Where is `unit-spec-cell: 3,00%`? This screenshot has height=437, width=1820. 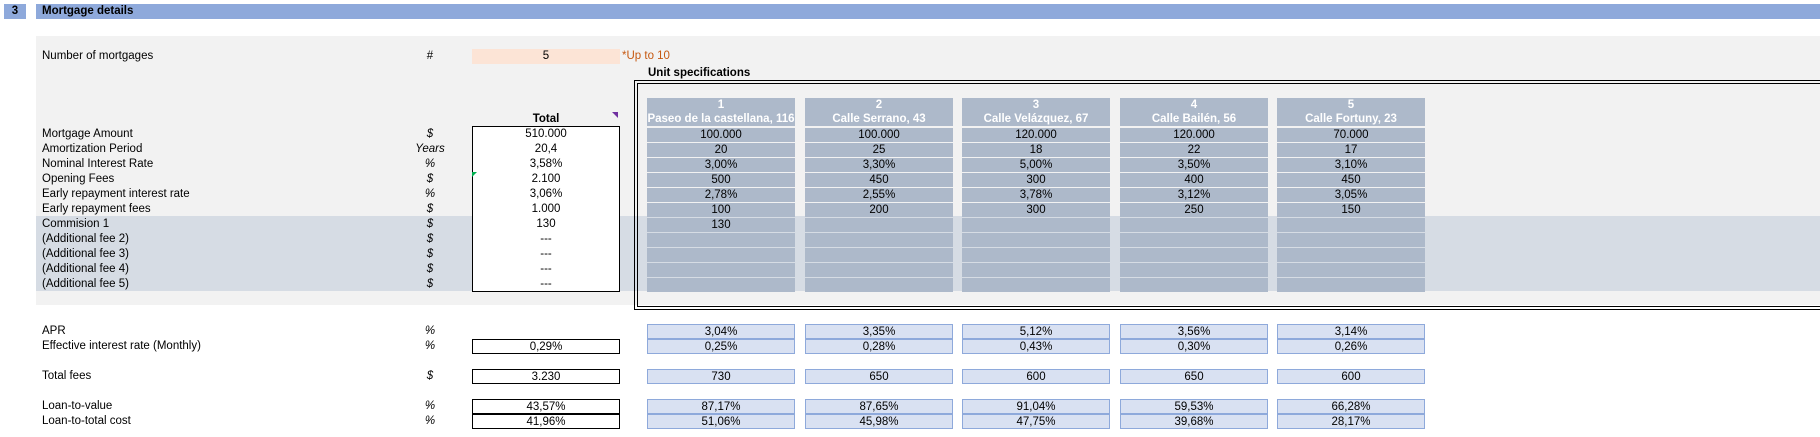
unit-spec-cell: 3,00% is located at coordinates (721, 165).